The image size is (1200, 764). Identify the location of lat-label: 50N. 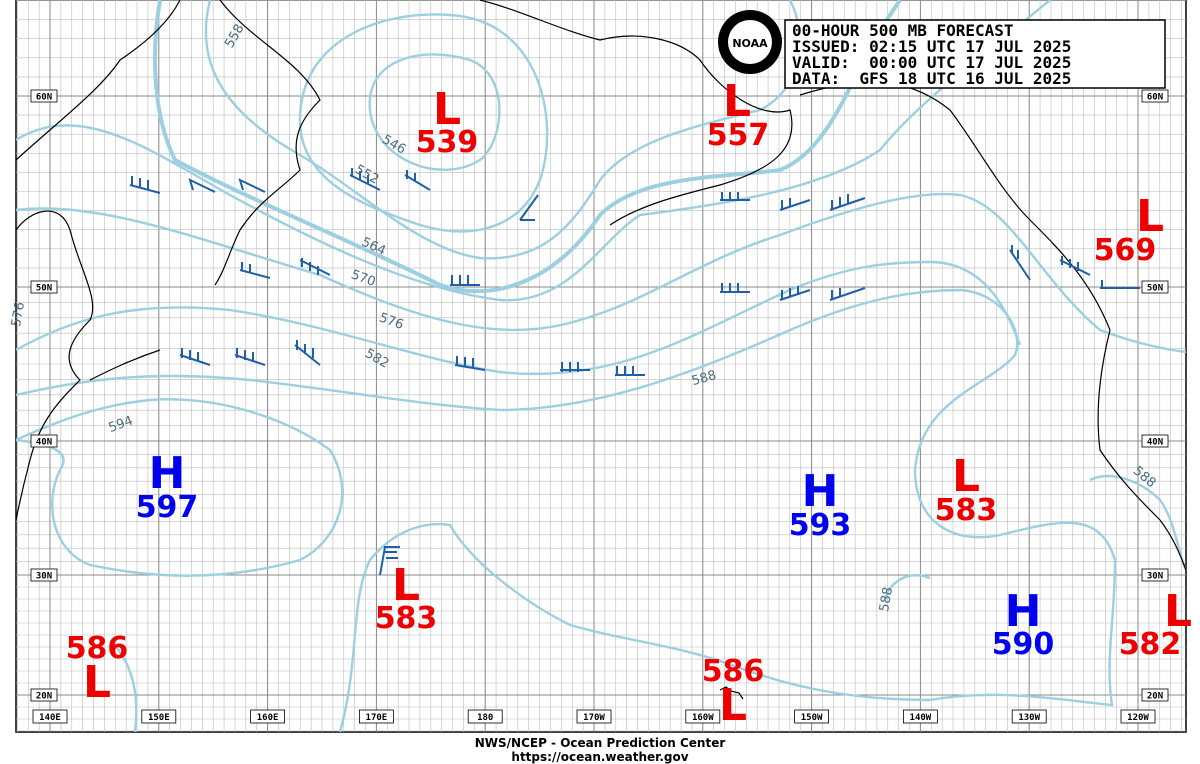
(1155, 289).